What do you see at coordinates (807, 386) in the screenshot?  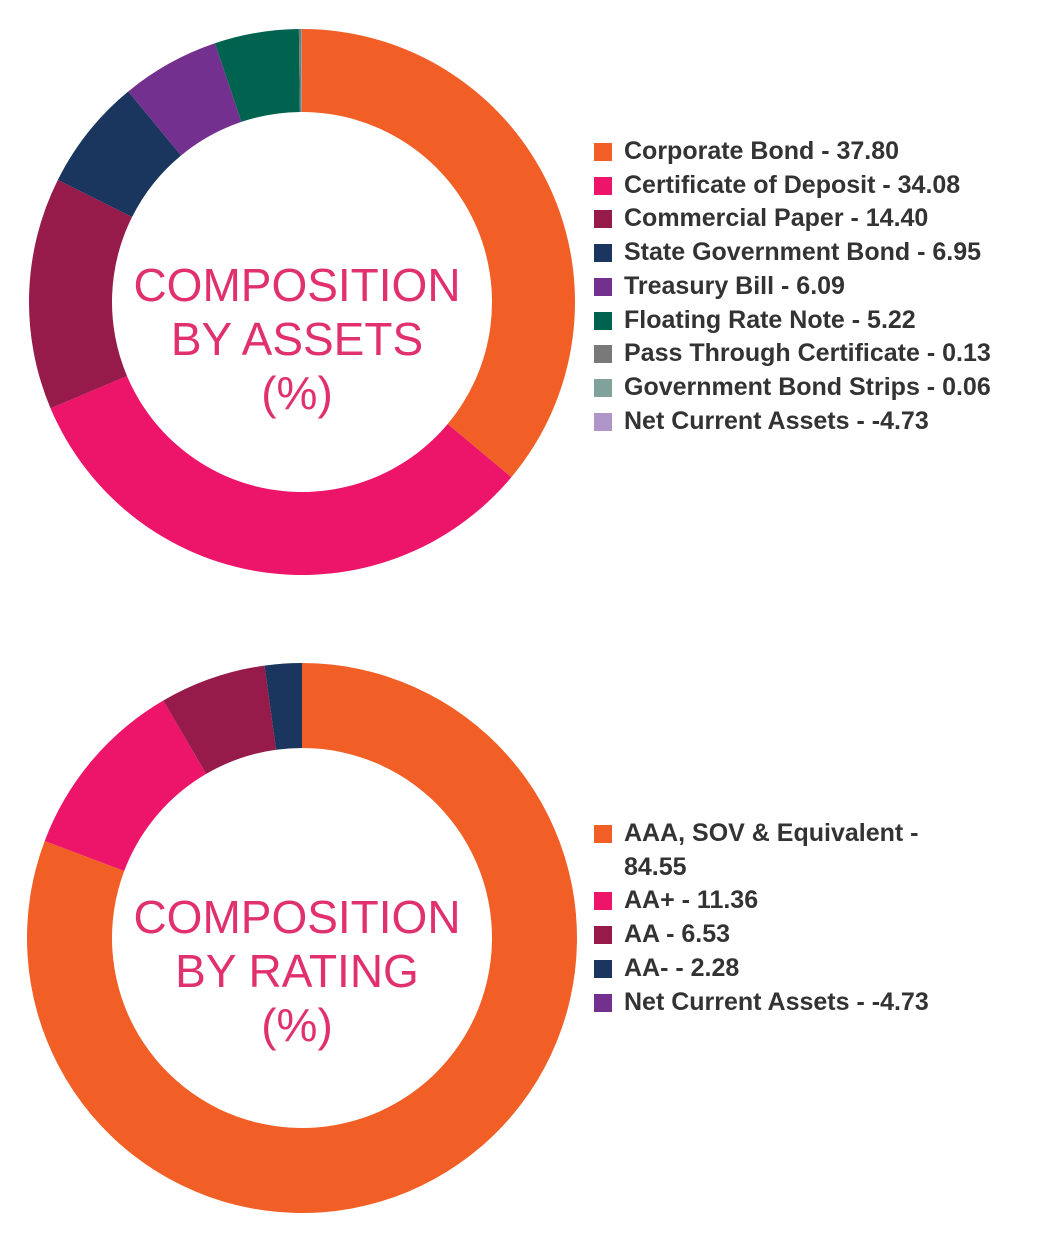 I see `legend-label: Government Bond Strips - 0.06` at bounding box center [807, 386].